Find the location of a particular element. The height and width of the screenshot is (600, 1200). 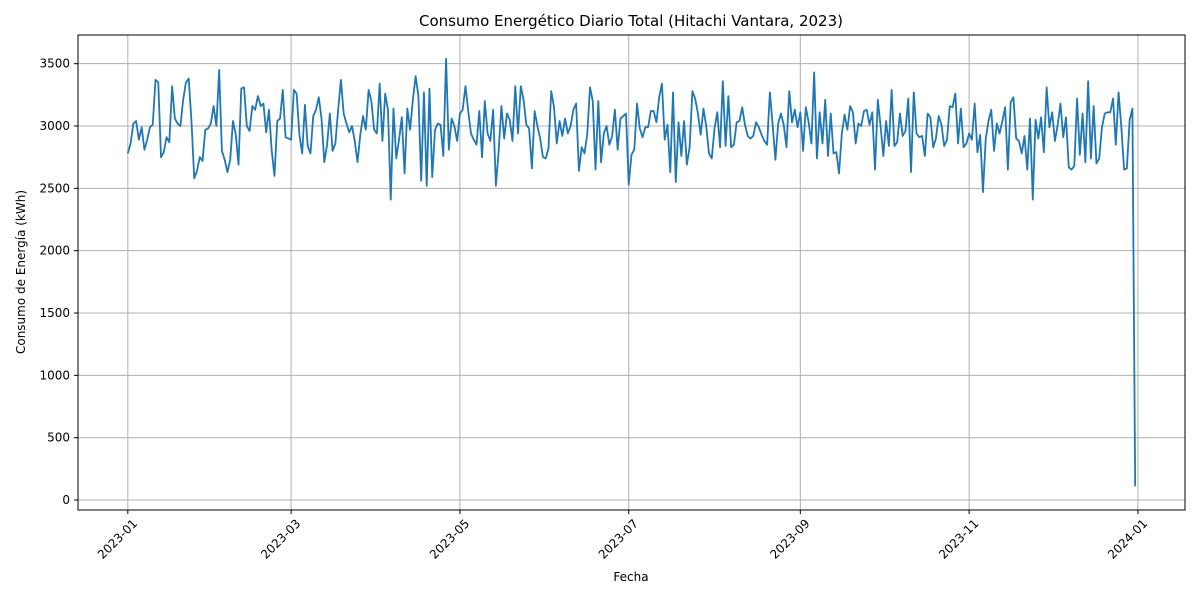

y-axis: 0 500 1000 1500 2000 2500 3000 3500 is located at coordinates (58, 282).